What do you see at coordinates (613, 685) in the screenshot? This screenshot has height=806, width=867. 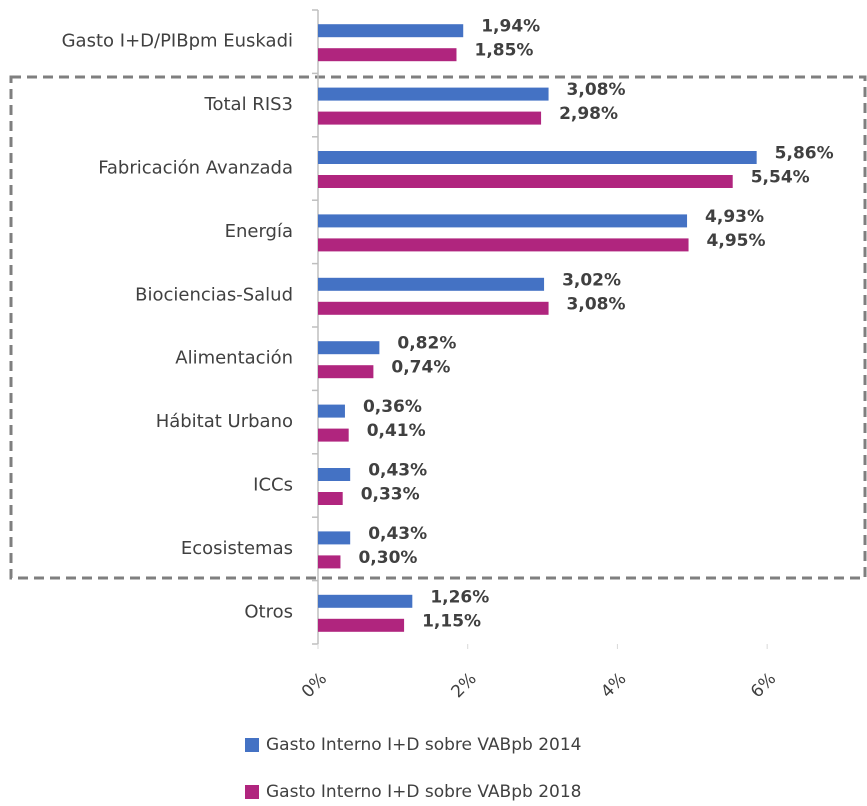 I see `x-tick-label: 4%` at bounding box center [613, 685].